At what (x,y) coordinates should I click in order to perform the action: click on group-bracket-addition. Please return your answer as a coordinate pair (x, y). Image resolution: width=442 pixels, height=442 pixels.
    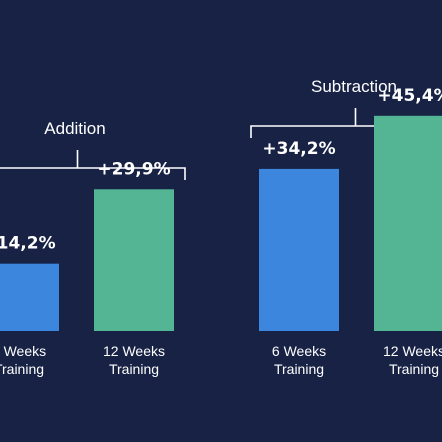
    Looking at the image, I should click on (93, 165).